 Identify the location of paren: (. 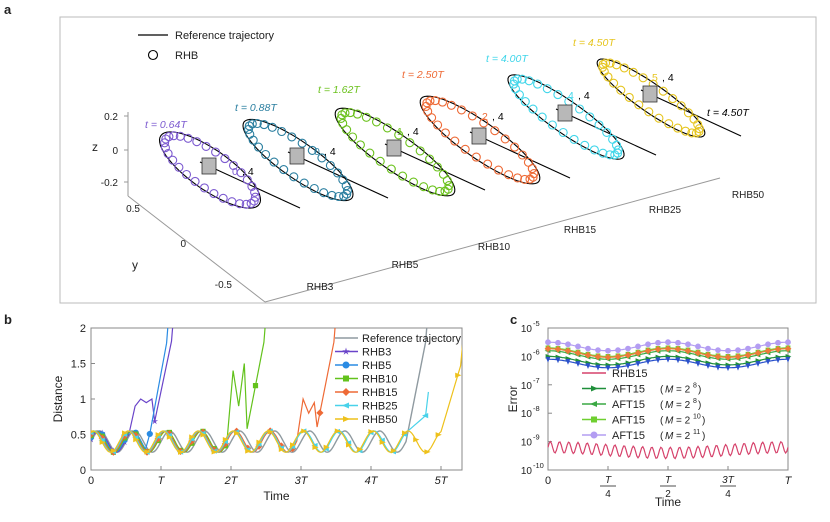
(662, 436).